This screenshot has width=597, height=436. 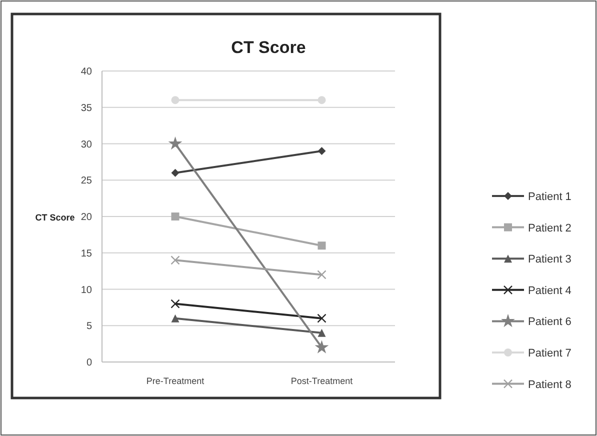 What do you see at coordinates (86, 108) in the screenshot?
I see `y-tick-label: 35` at bounding box center [86, 108].